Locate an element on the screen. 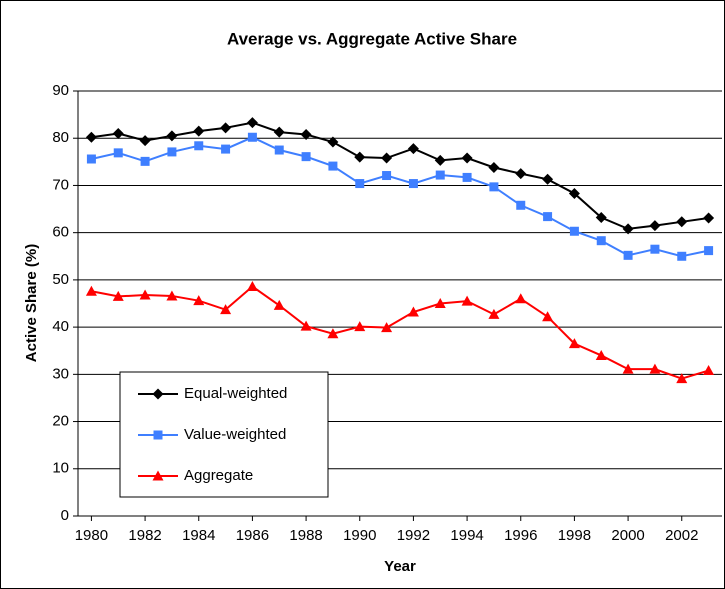 This screenshot has width=725, height=589. y-tick-label: 70 is located at coordinates (60, 184).